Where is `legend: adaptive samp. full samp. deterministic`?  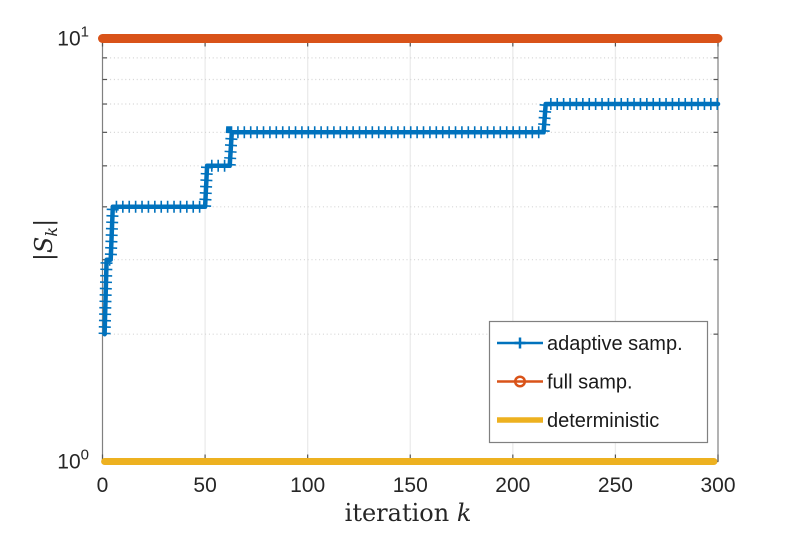 legend: adaptive samp. full samp. deterministic is located at coordinates (598, 382).